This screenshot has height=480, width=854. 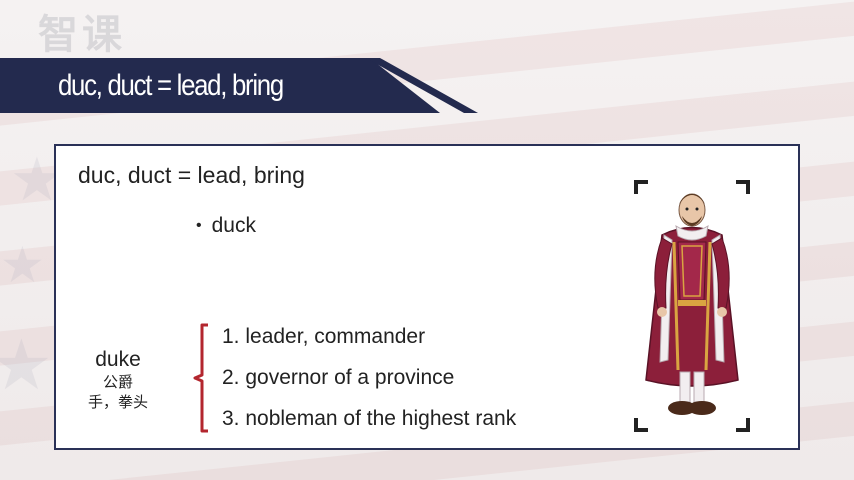 I want to click on chinese-meaning-1: 公爵, so click(x=117, y=382).